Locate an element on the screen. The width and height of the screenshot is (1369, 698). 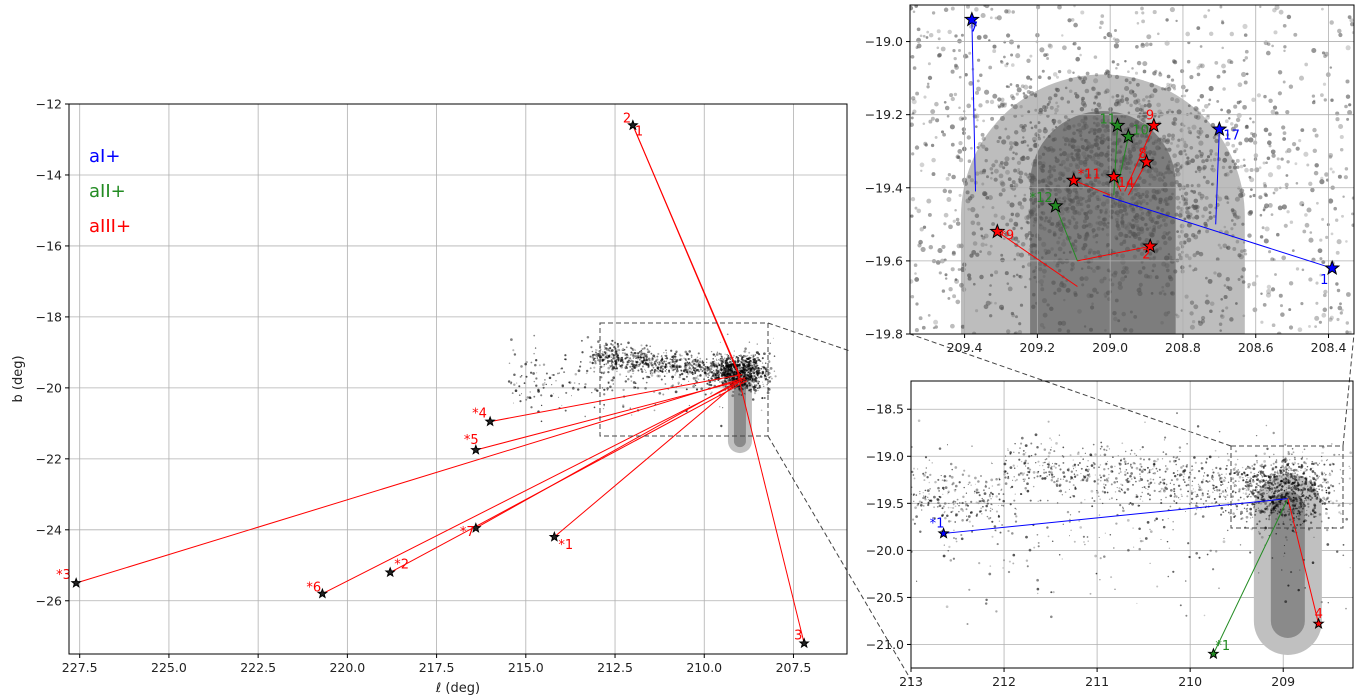
connector-line is located at coordinates (1250, 576).